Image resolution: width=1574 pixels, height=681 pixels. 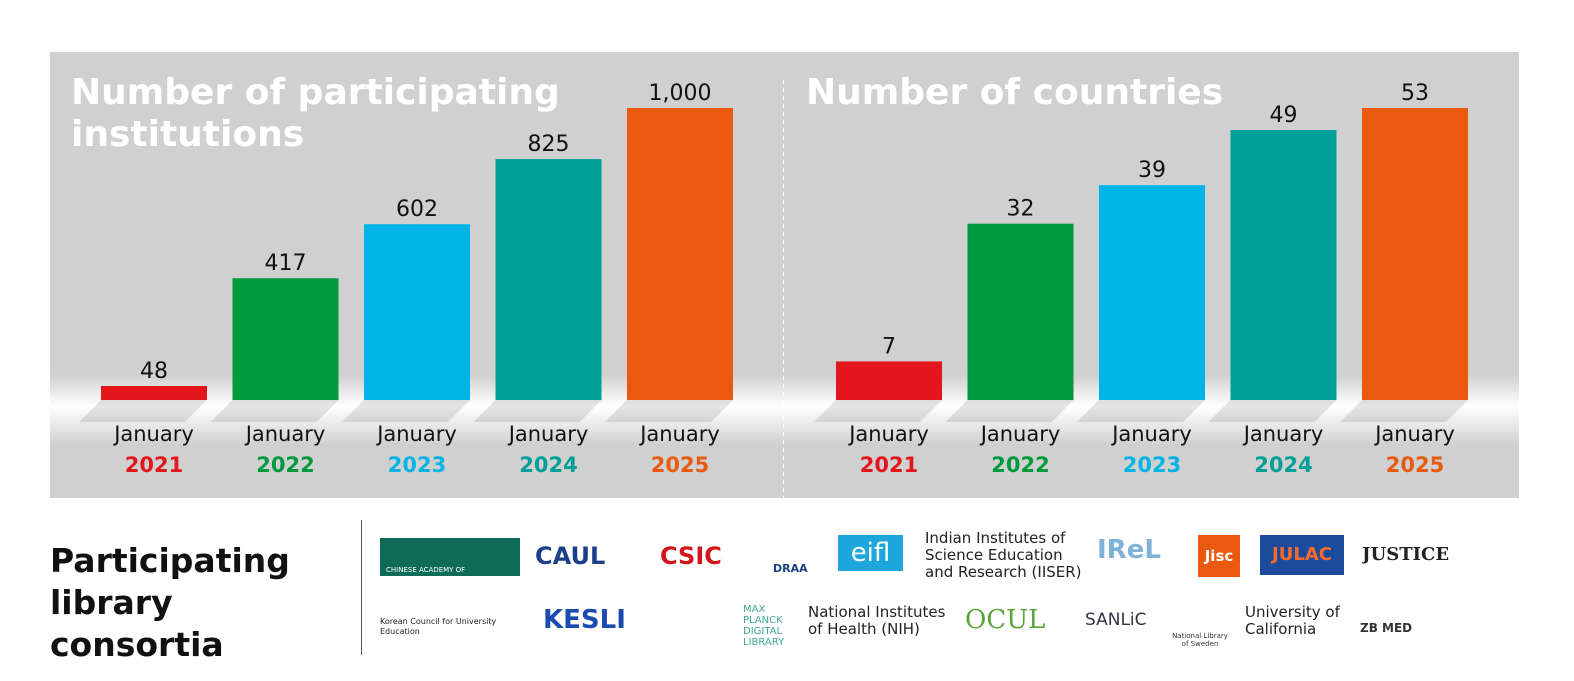 What do you see at coordinates (691, 556) in the screenshot?
I see `logo: CSIC` at bounding box center [691, 556].